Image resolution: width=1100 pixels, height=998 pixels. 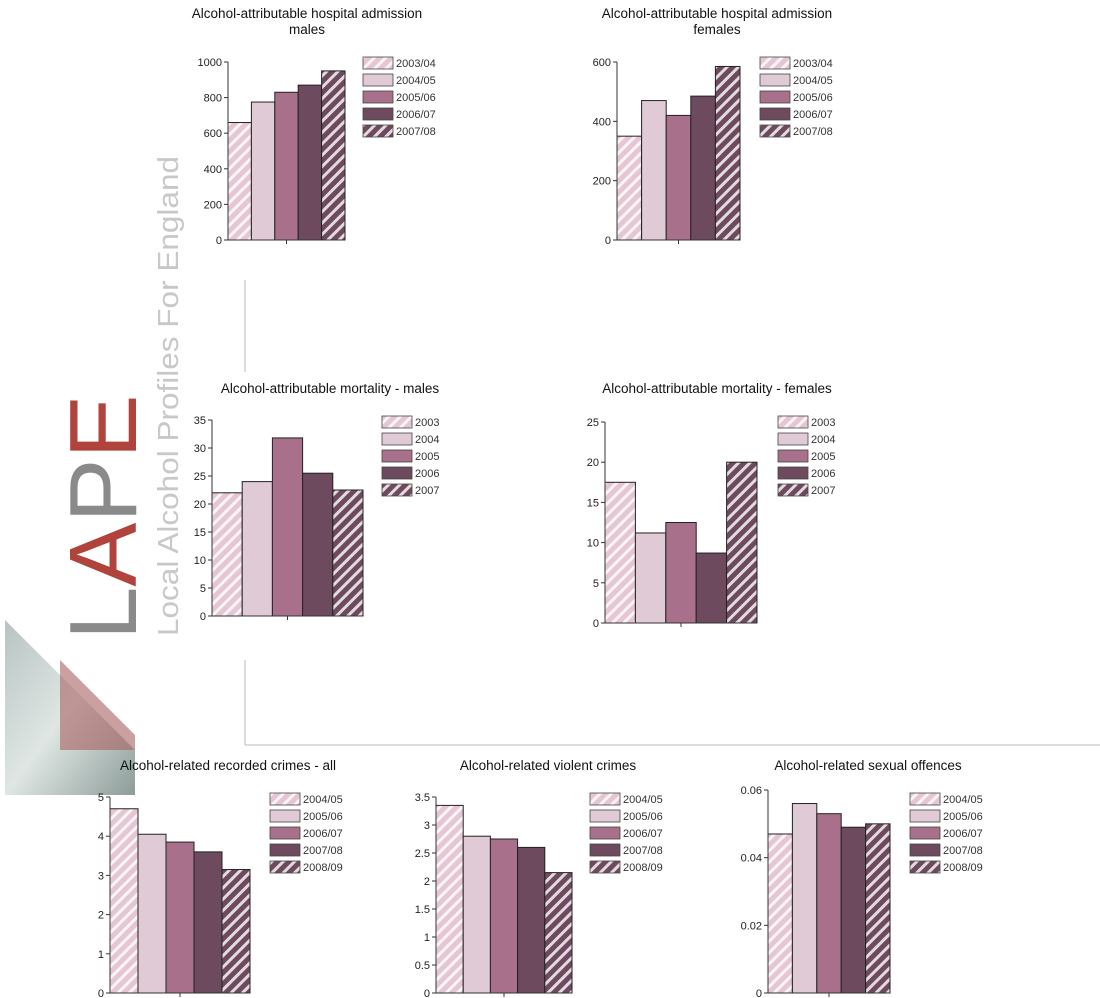 I want to click on chart-title: Alcohol-related sexual offences, so click(x=868, y=765).